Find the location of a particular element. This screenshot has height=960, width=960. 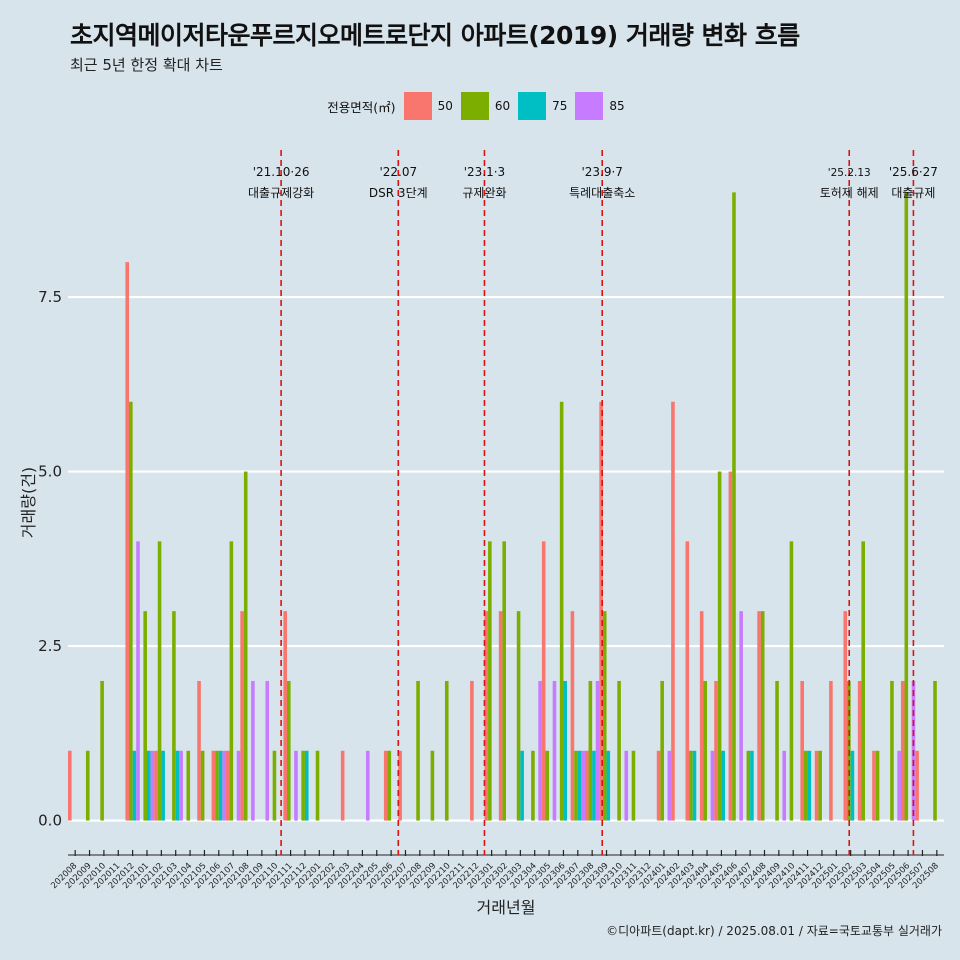

event-date: '22.07 is located at coordinates (398, 172).